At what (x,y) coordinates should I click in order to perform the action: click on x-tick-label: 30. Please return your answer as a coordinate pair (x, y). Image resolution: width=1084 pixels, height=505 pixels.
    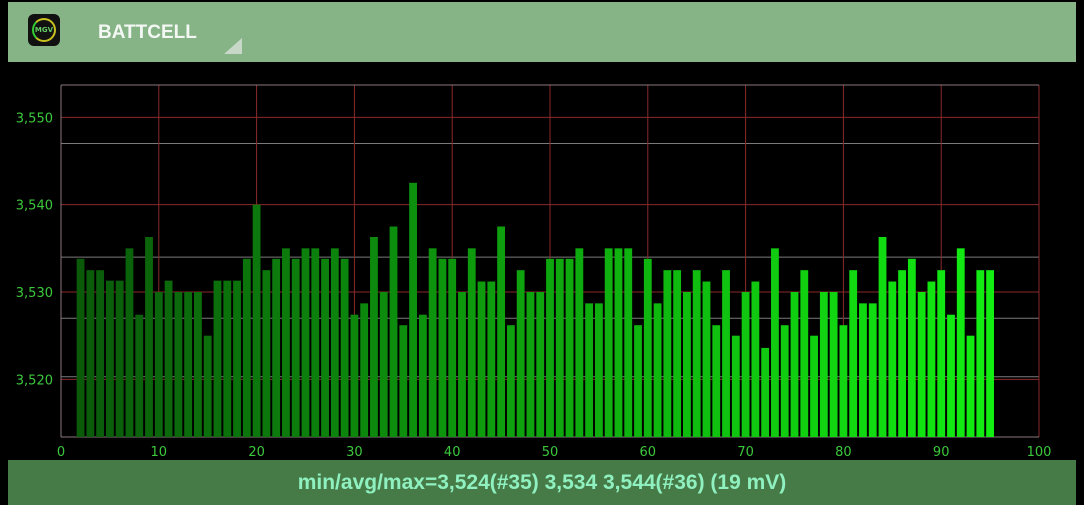
    Looking at the image, I should click on (354, 452).